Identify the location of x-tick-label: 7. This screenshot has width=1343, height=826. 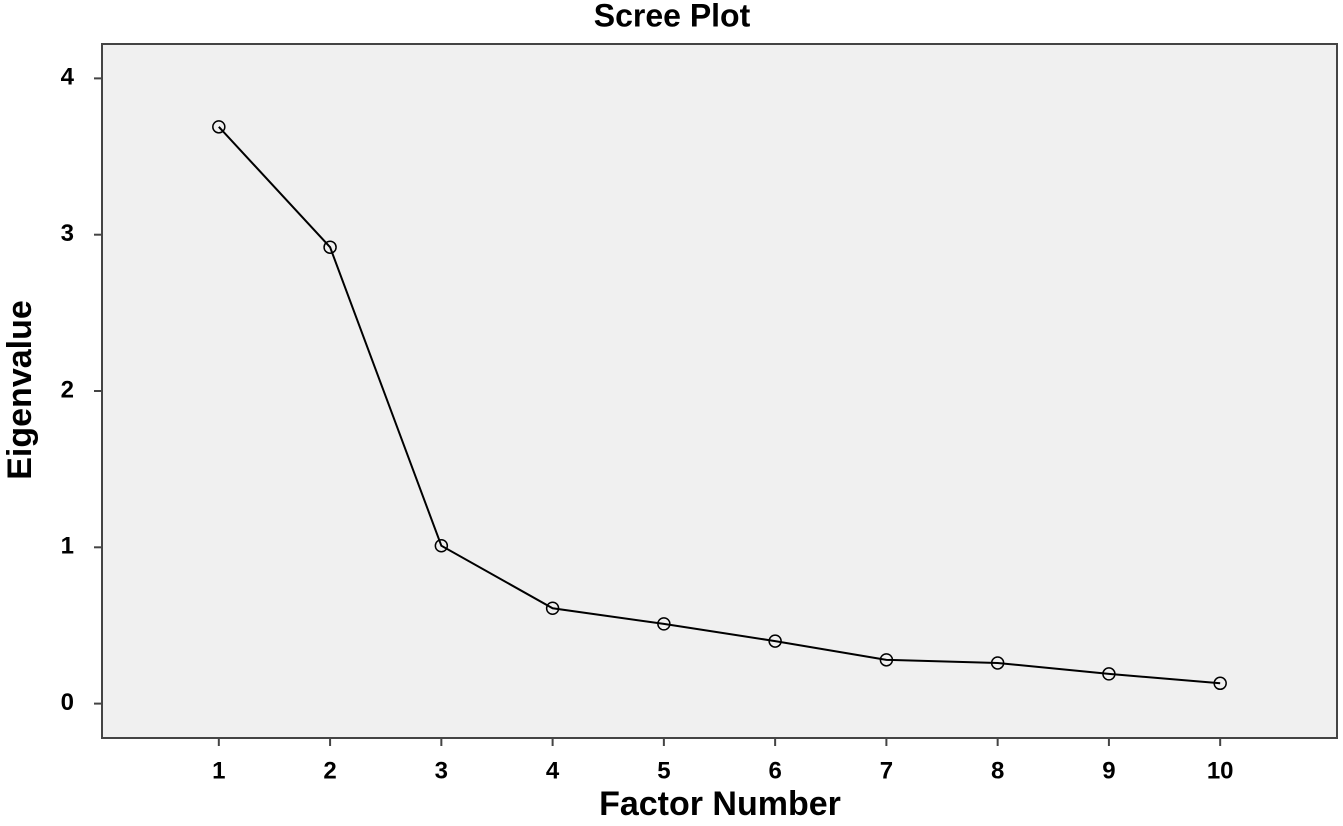
(886, 770).